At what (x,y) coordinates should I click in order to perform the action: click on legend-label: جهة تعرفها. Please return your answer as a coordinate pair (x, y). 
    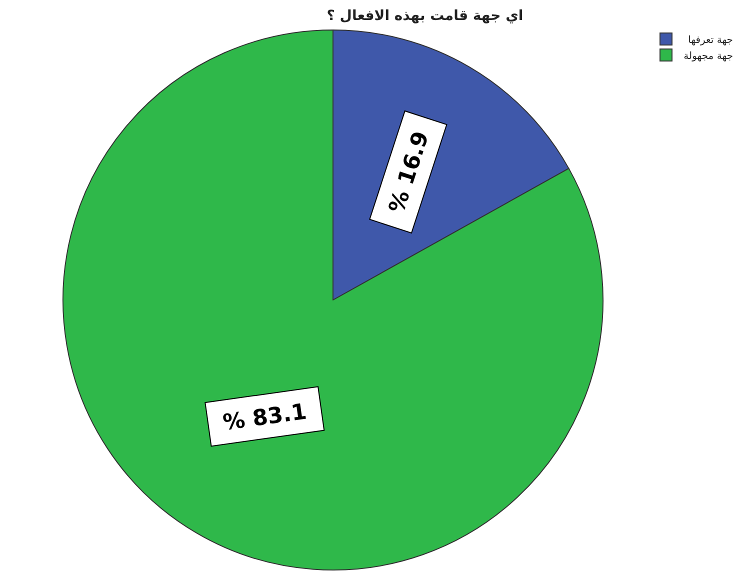
    Looking at the image, I should click on (710, 40).